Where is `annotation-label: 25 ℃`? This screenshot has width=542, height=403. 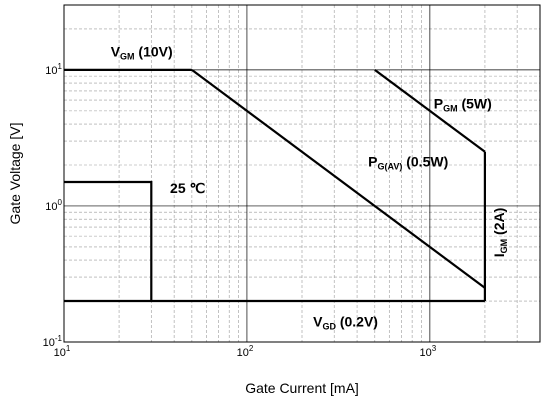 annotation-label: 25 ℃ is located at coordinates (187, 188).